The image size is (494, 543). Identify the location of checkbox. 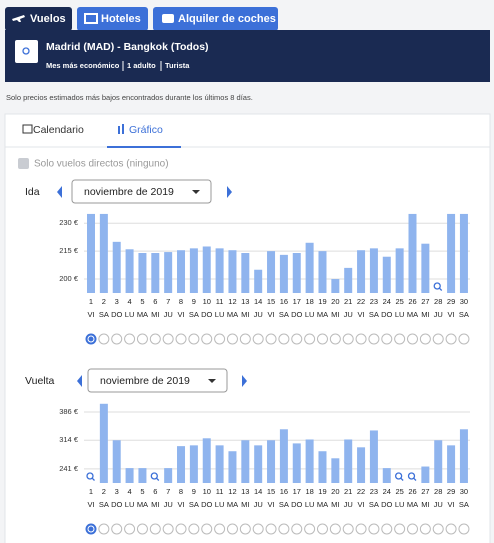
(23, 163).